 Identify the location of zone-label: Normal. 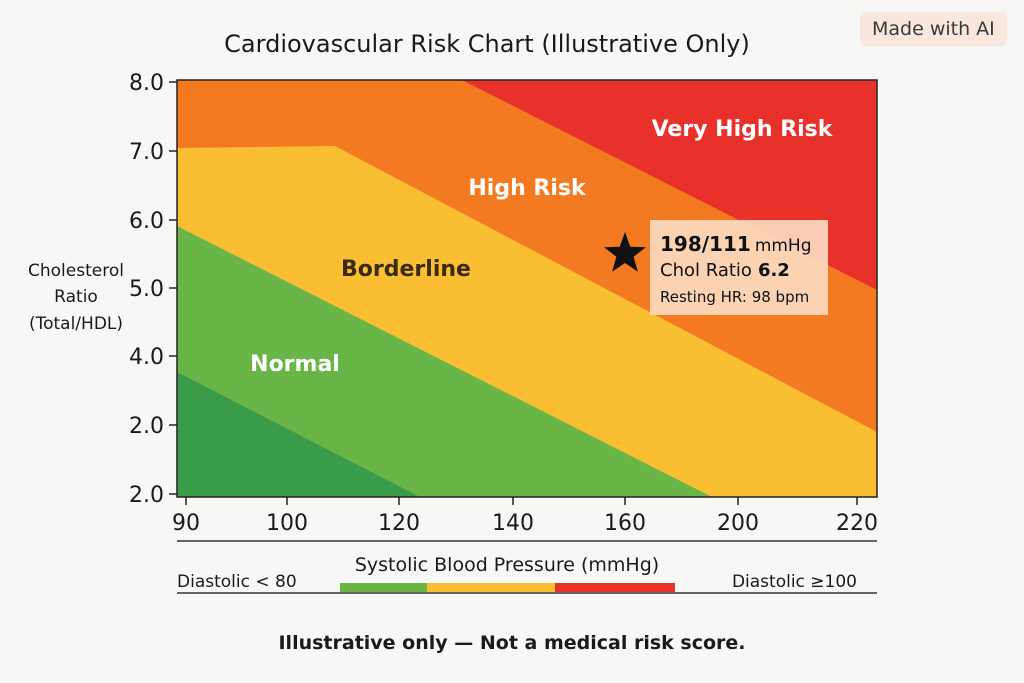
(295, 364).